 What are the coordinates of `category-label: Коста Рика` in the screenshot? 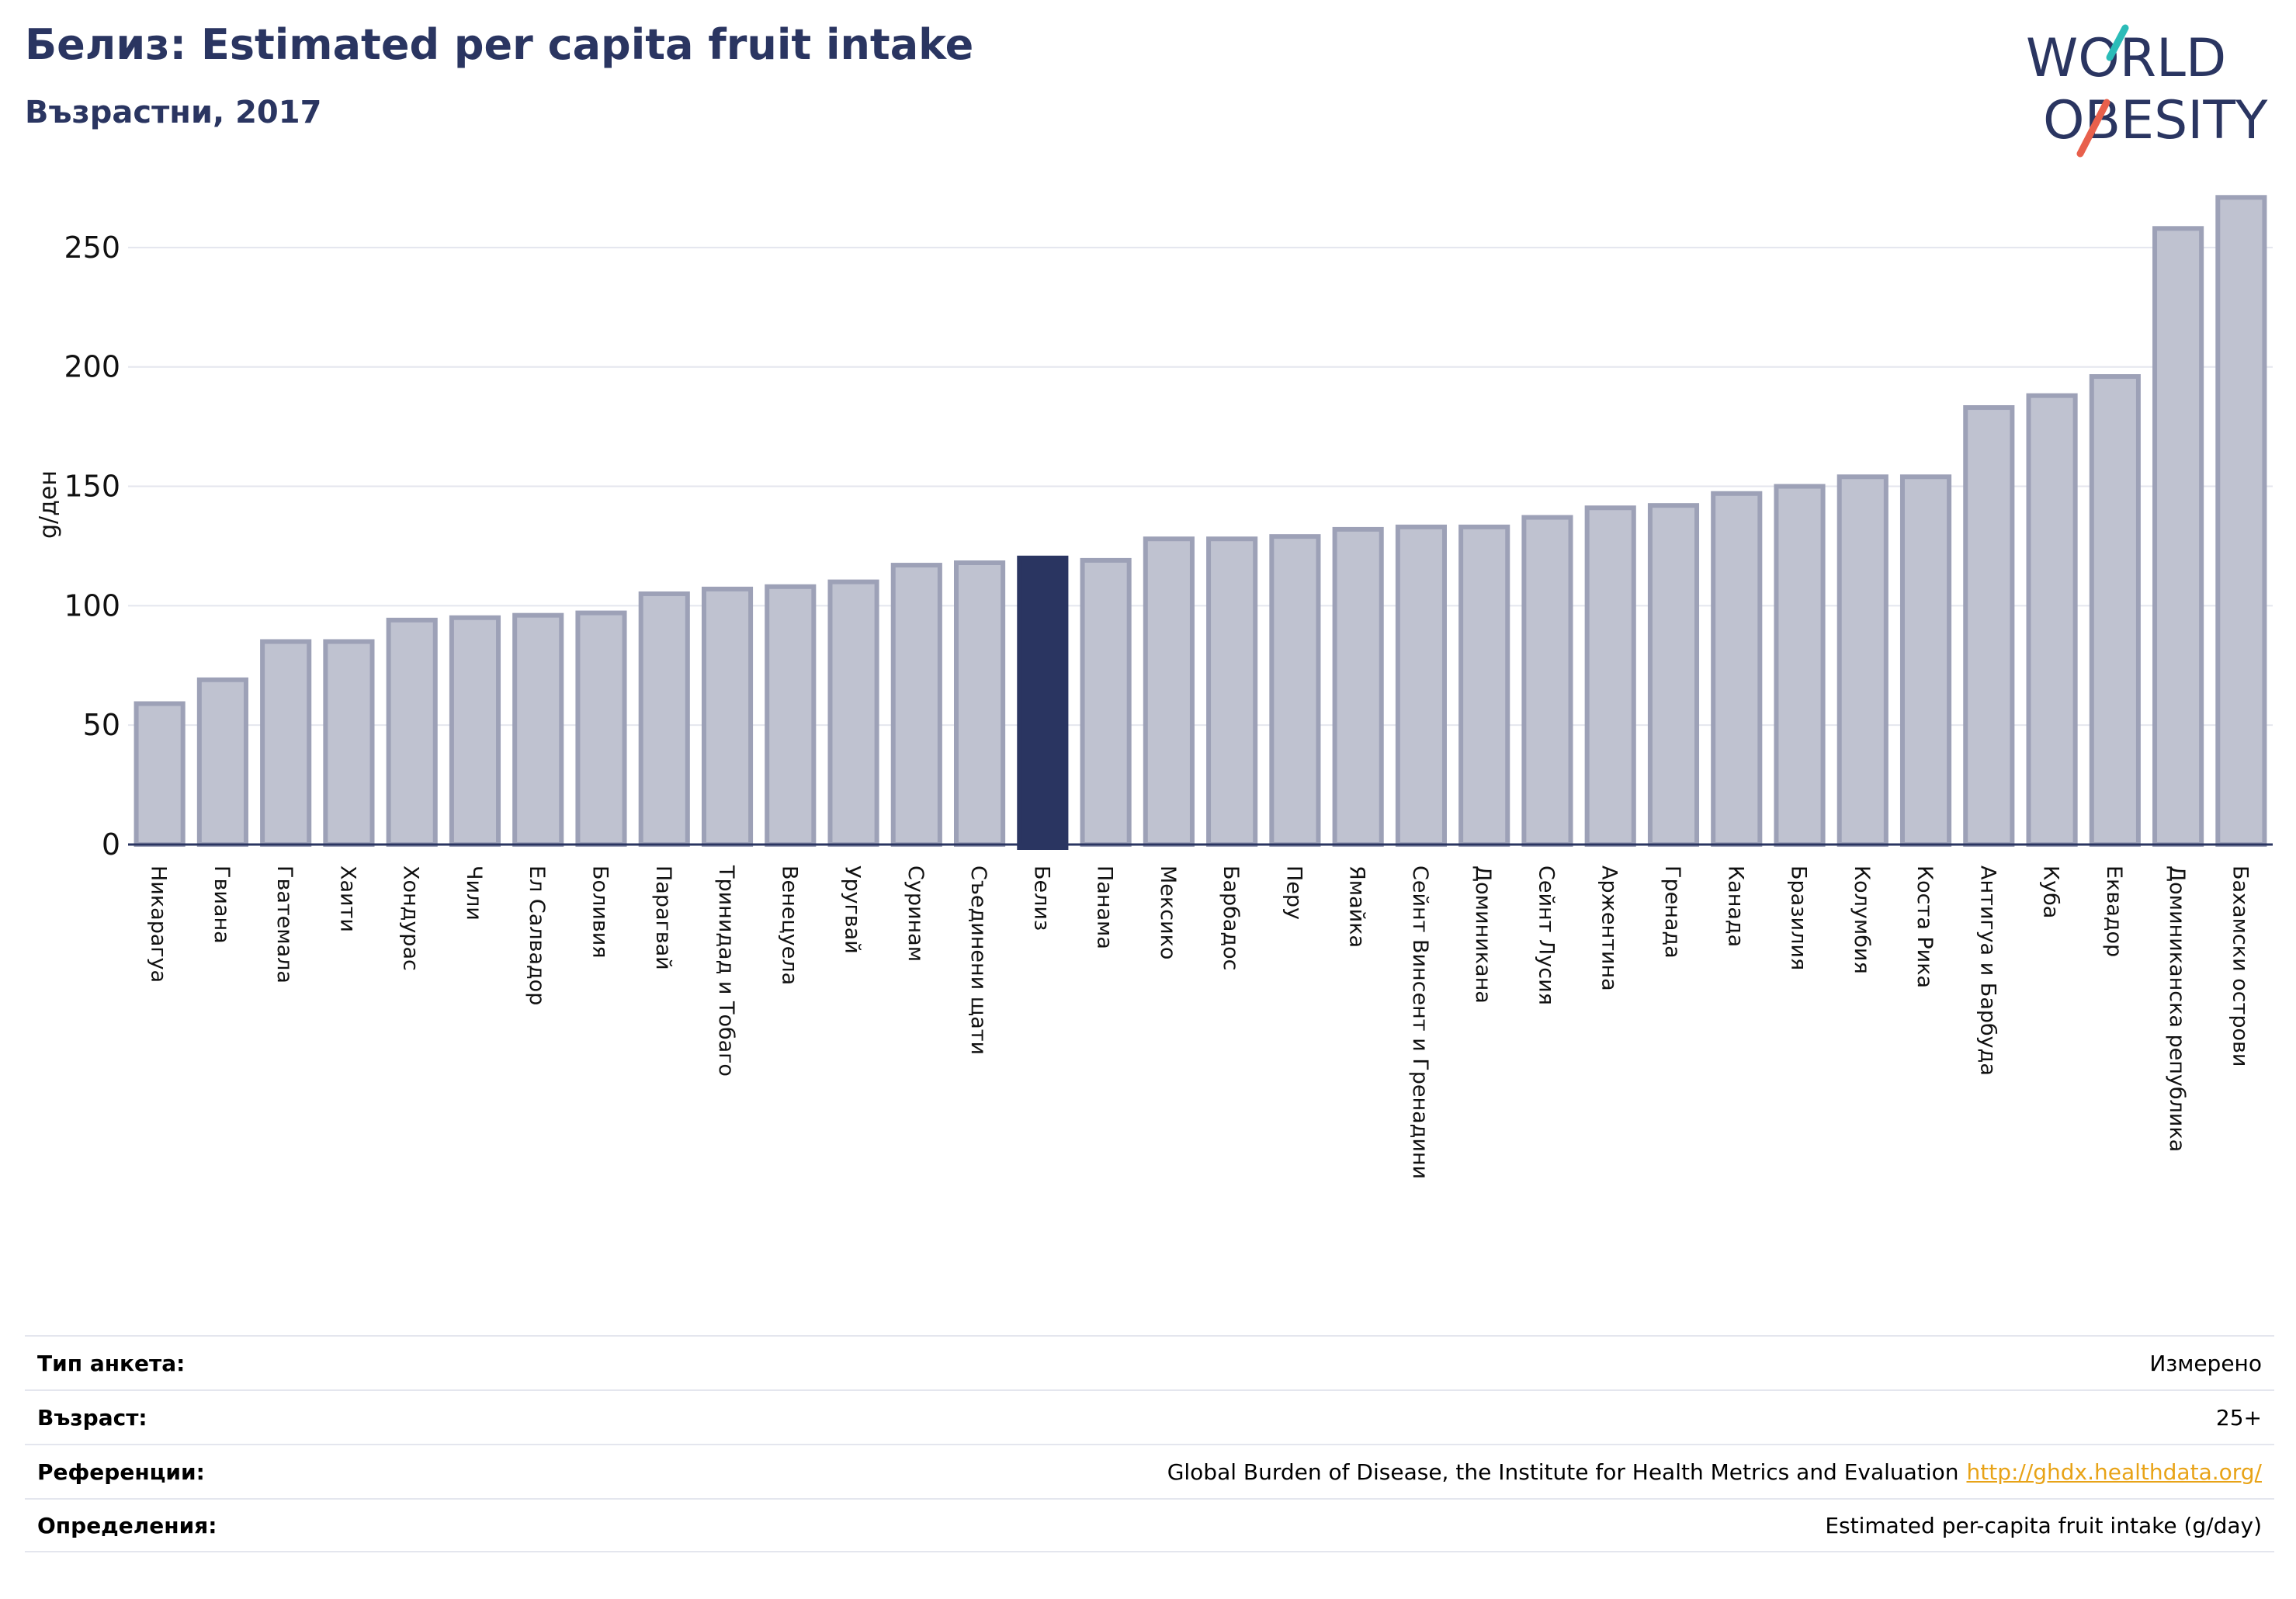 It's located at (1925, 926).